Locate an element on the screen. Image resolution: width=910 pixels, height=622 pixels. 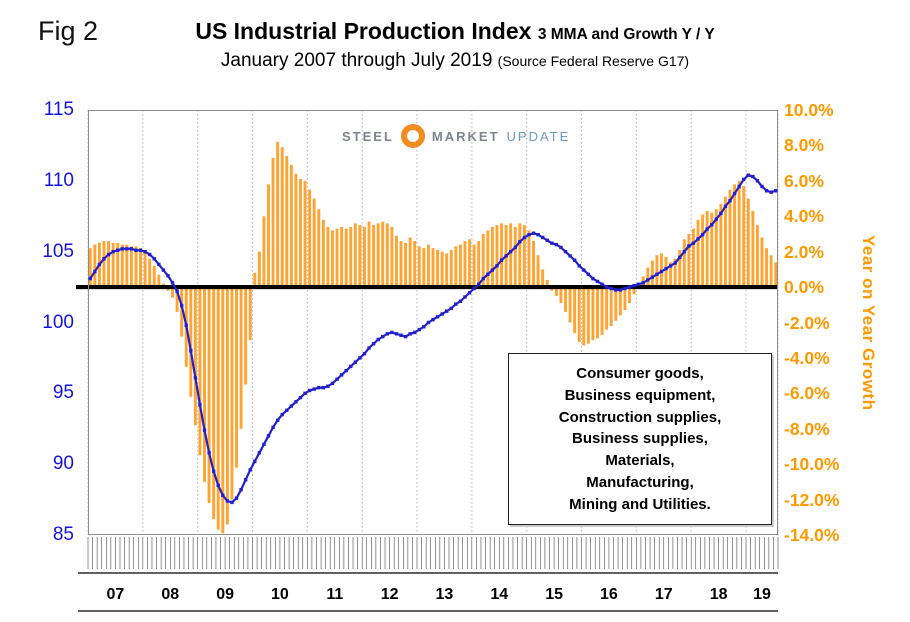
x-axis-year-label: 07 is located at coordinates (116, 594).